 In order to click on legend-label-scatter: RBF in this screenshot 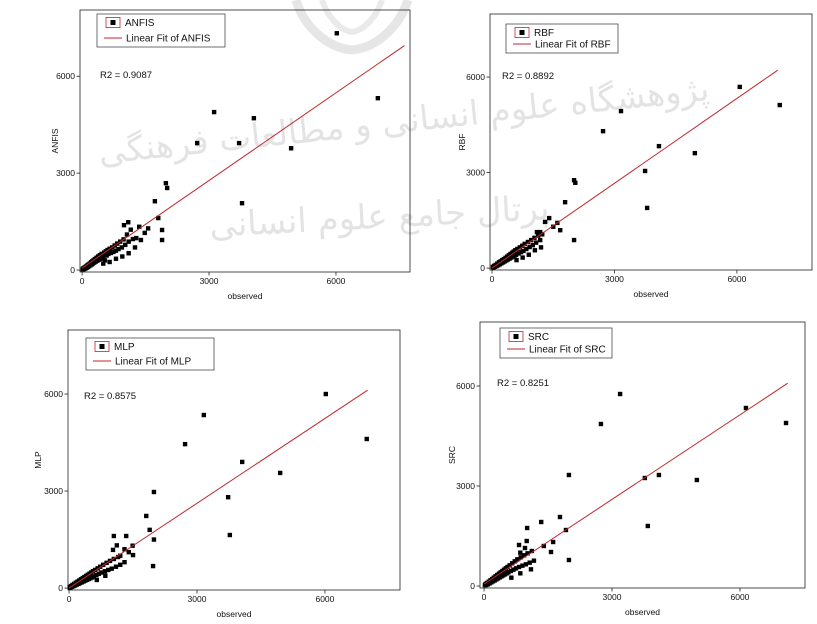, I will do `click(544, 33)`.